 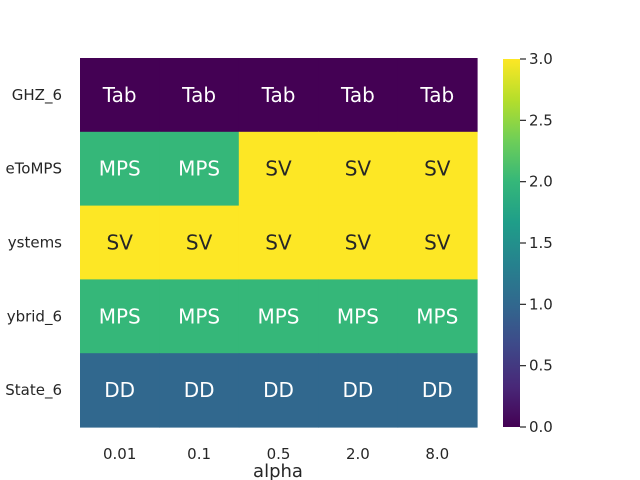 What do you see at coordinates (541, 182) in the screenshot?
I see `colorbar-tick-label: 2.0` at bounding box center [541, 182].